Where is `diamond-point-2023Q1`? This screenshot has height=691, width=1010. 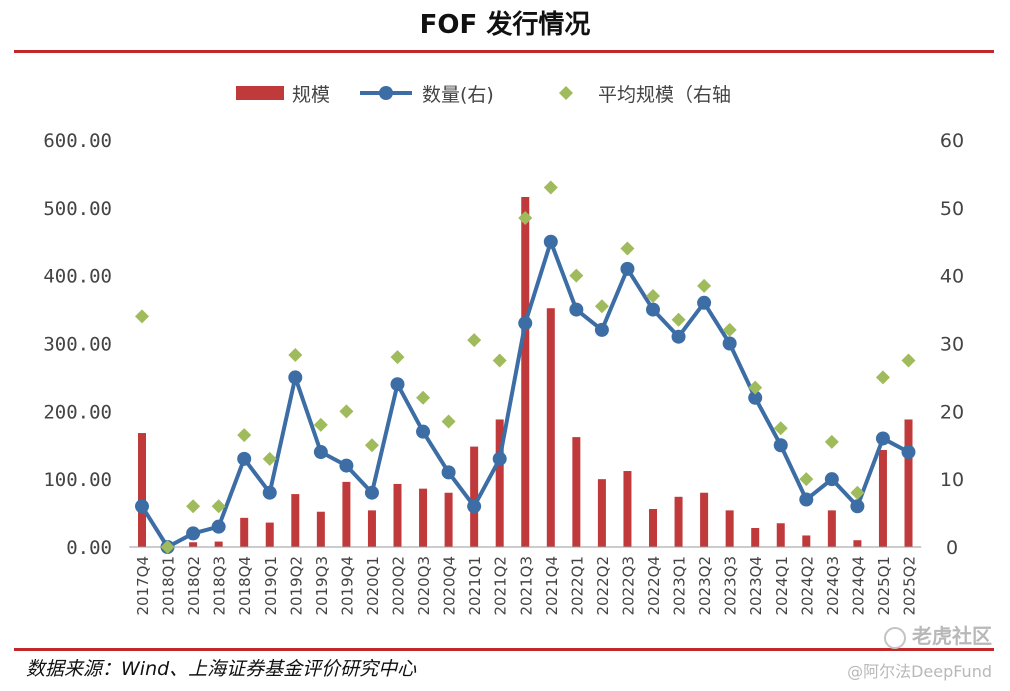
diamond-point-2023Q1 is located at coordinates (678, 319).